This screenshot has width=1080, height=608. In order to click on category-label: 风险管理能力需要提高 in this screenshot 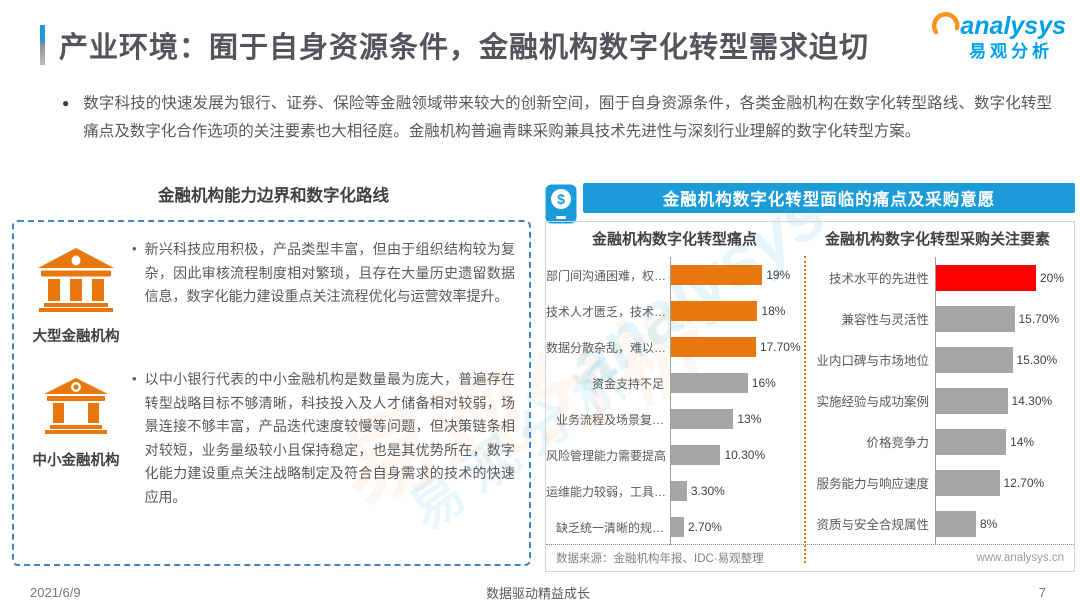, I will do `click(606, 455)`.